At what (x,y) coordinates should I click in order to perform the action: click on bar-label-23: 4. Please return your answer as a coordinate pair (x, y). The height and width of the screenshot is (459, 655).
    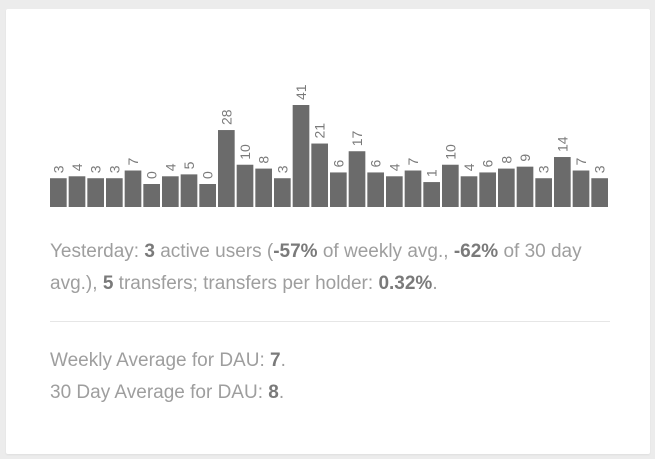
    Looking at the image, I should click on (469, 167).